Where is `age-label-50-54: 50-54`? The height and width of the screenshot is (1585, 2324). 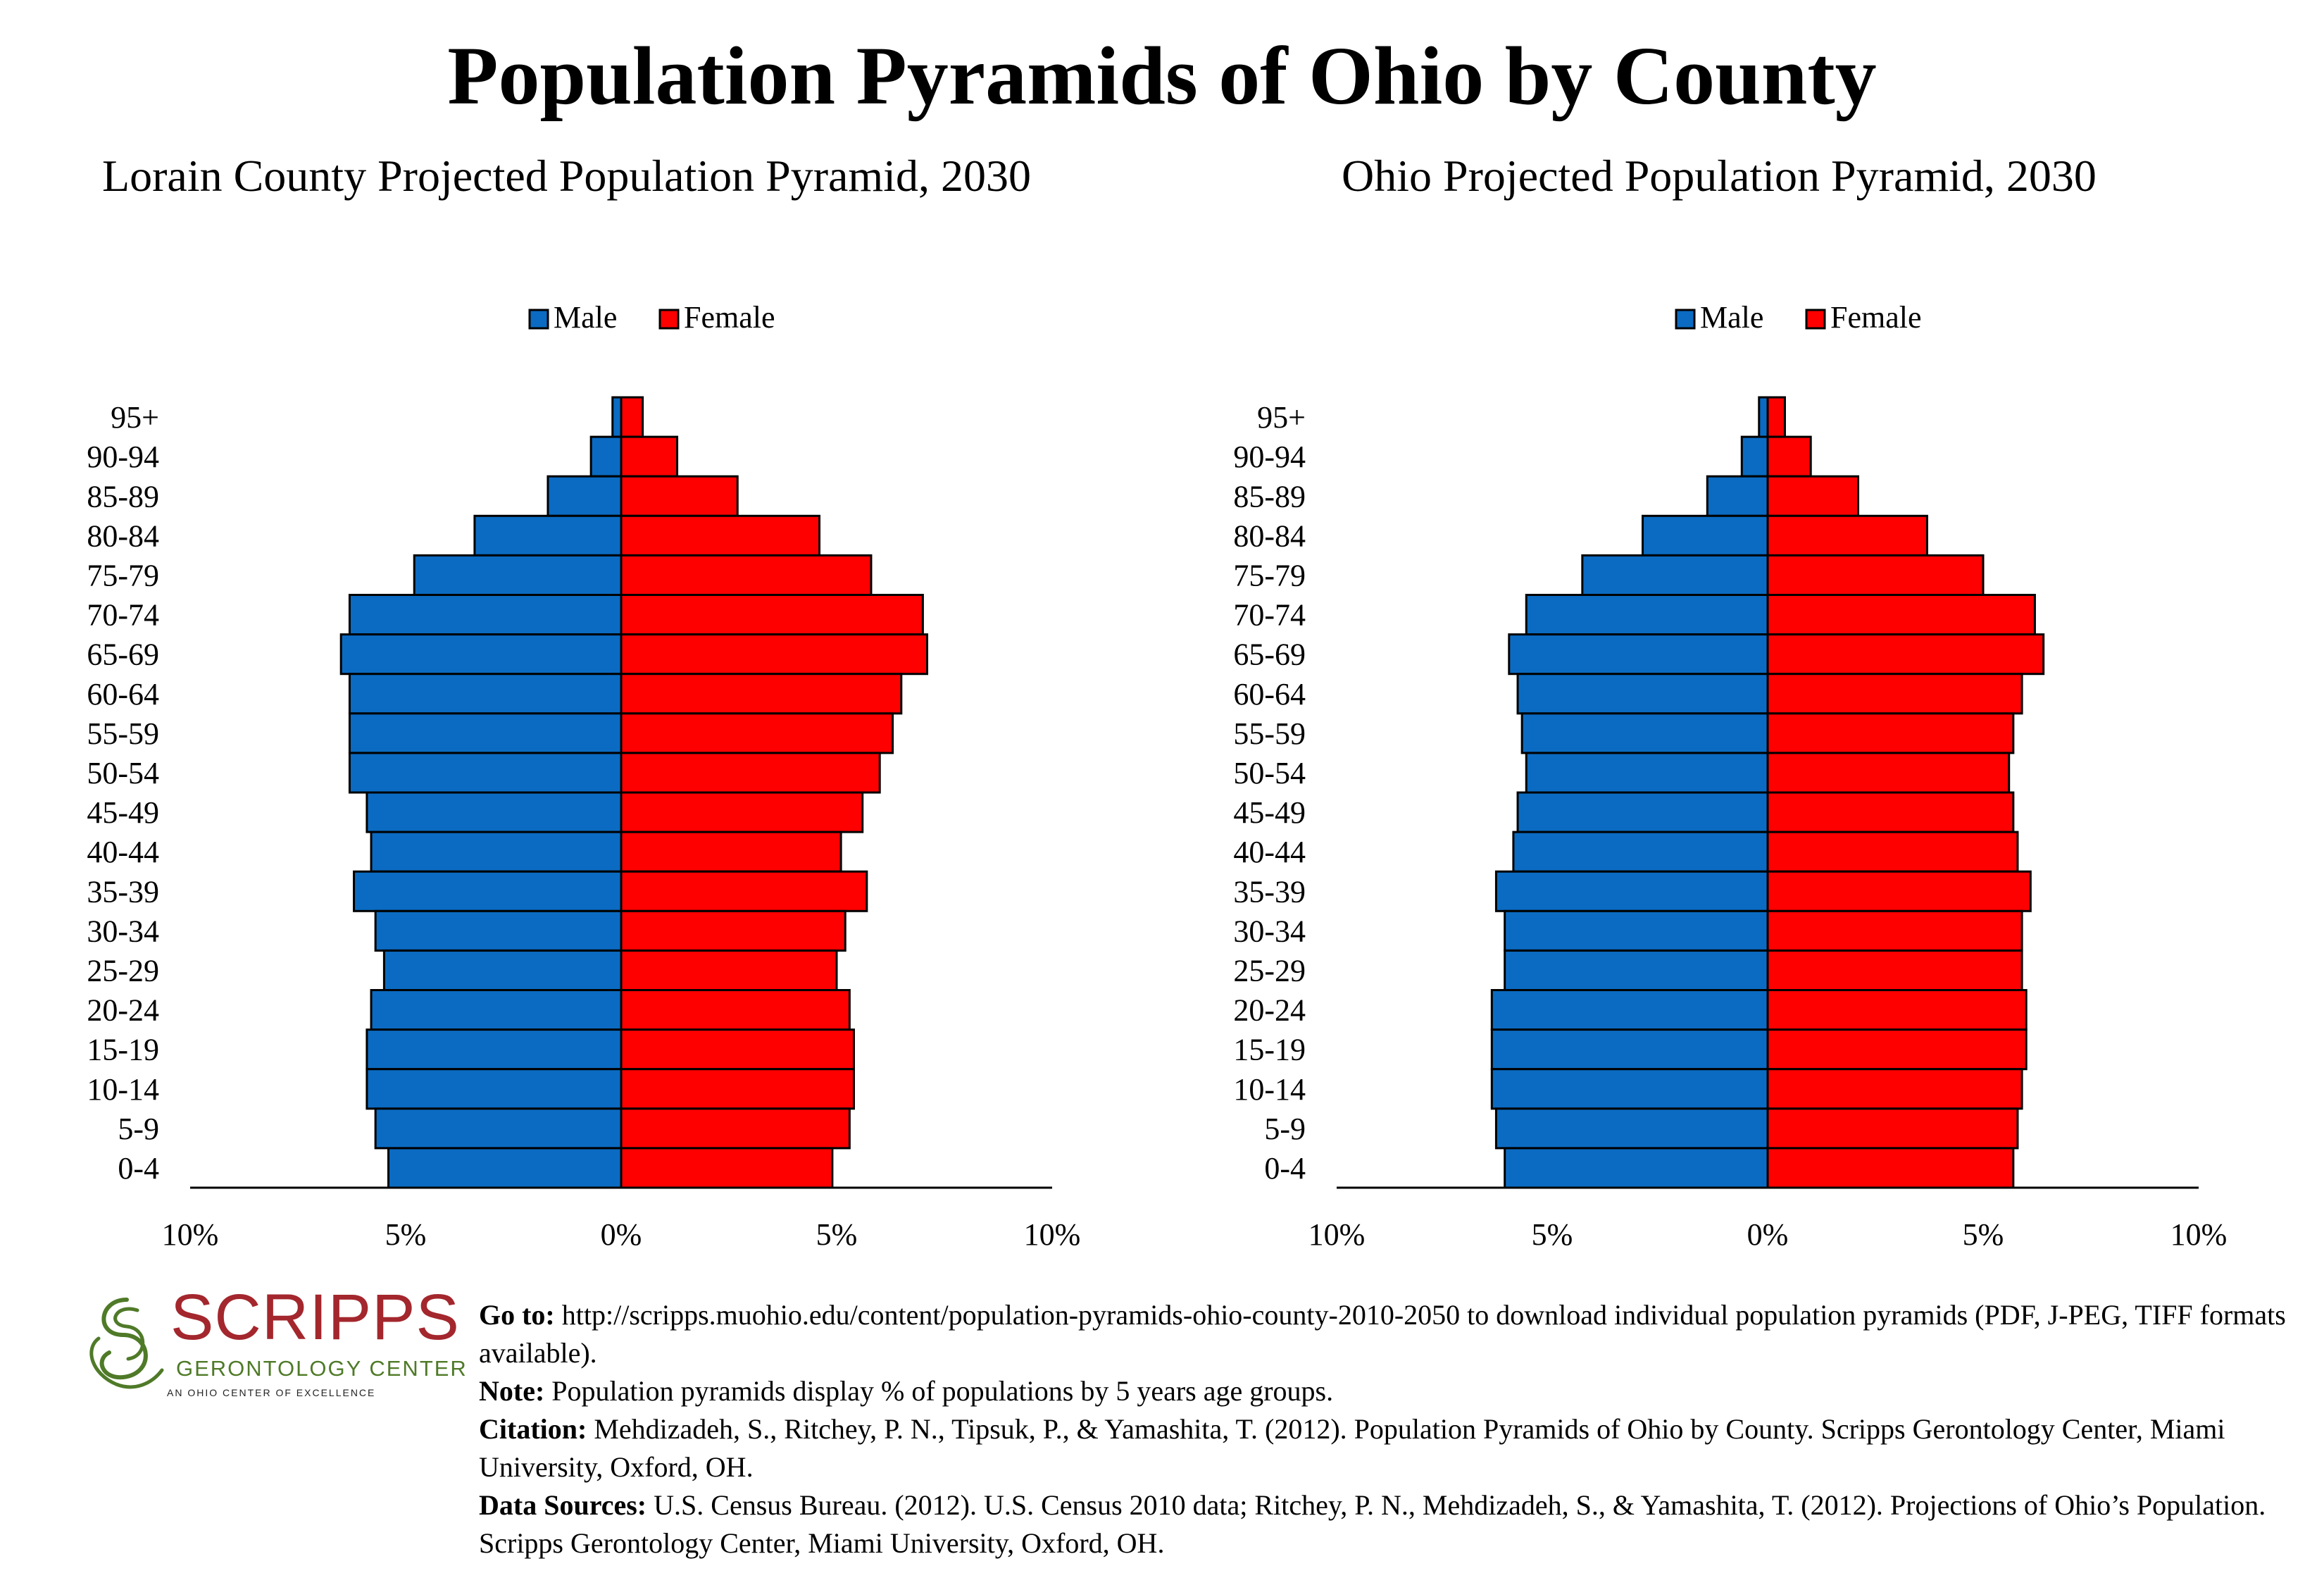 age-label-50-54: 50-54 is located at coordinates (1269, 773).